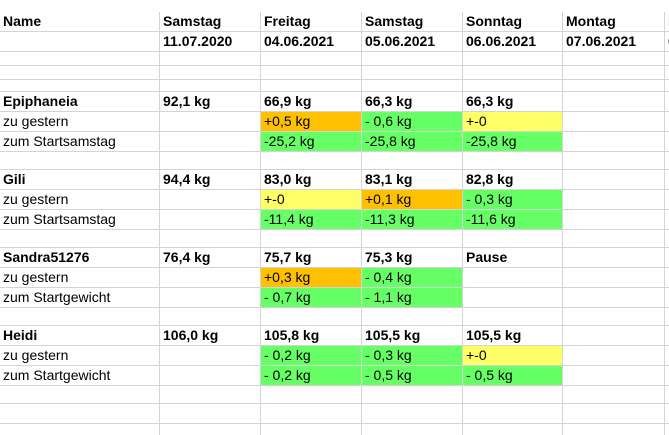 This screenshot has height=435, width=669. I want to click on diff-cell: - 0,6 kg, so click(412, 122).